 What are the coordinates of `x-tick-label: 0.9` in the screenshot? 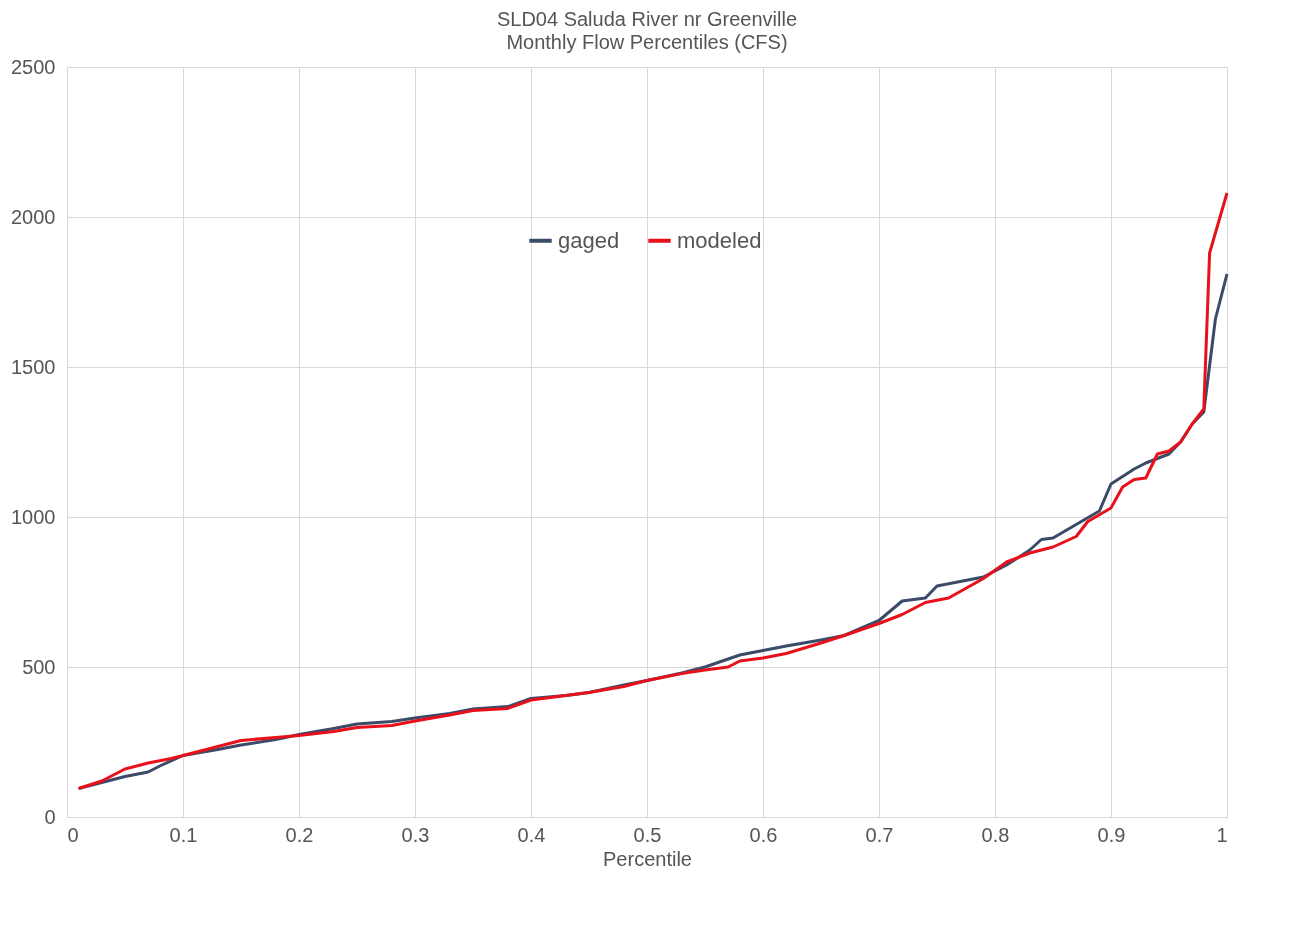 It's located at (1111, 834).